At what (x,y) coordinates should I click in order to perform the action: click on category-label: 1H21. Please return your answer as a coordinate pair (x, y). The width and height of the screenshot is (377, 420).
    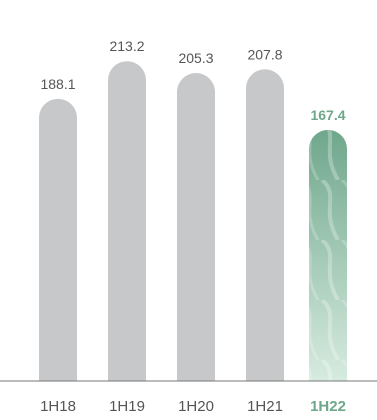
    Looking at the image, I should click on (265, 406).